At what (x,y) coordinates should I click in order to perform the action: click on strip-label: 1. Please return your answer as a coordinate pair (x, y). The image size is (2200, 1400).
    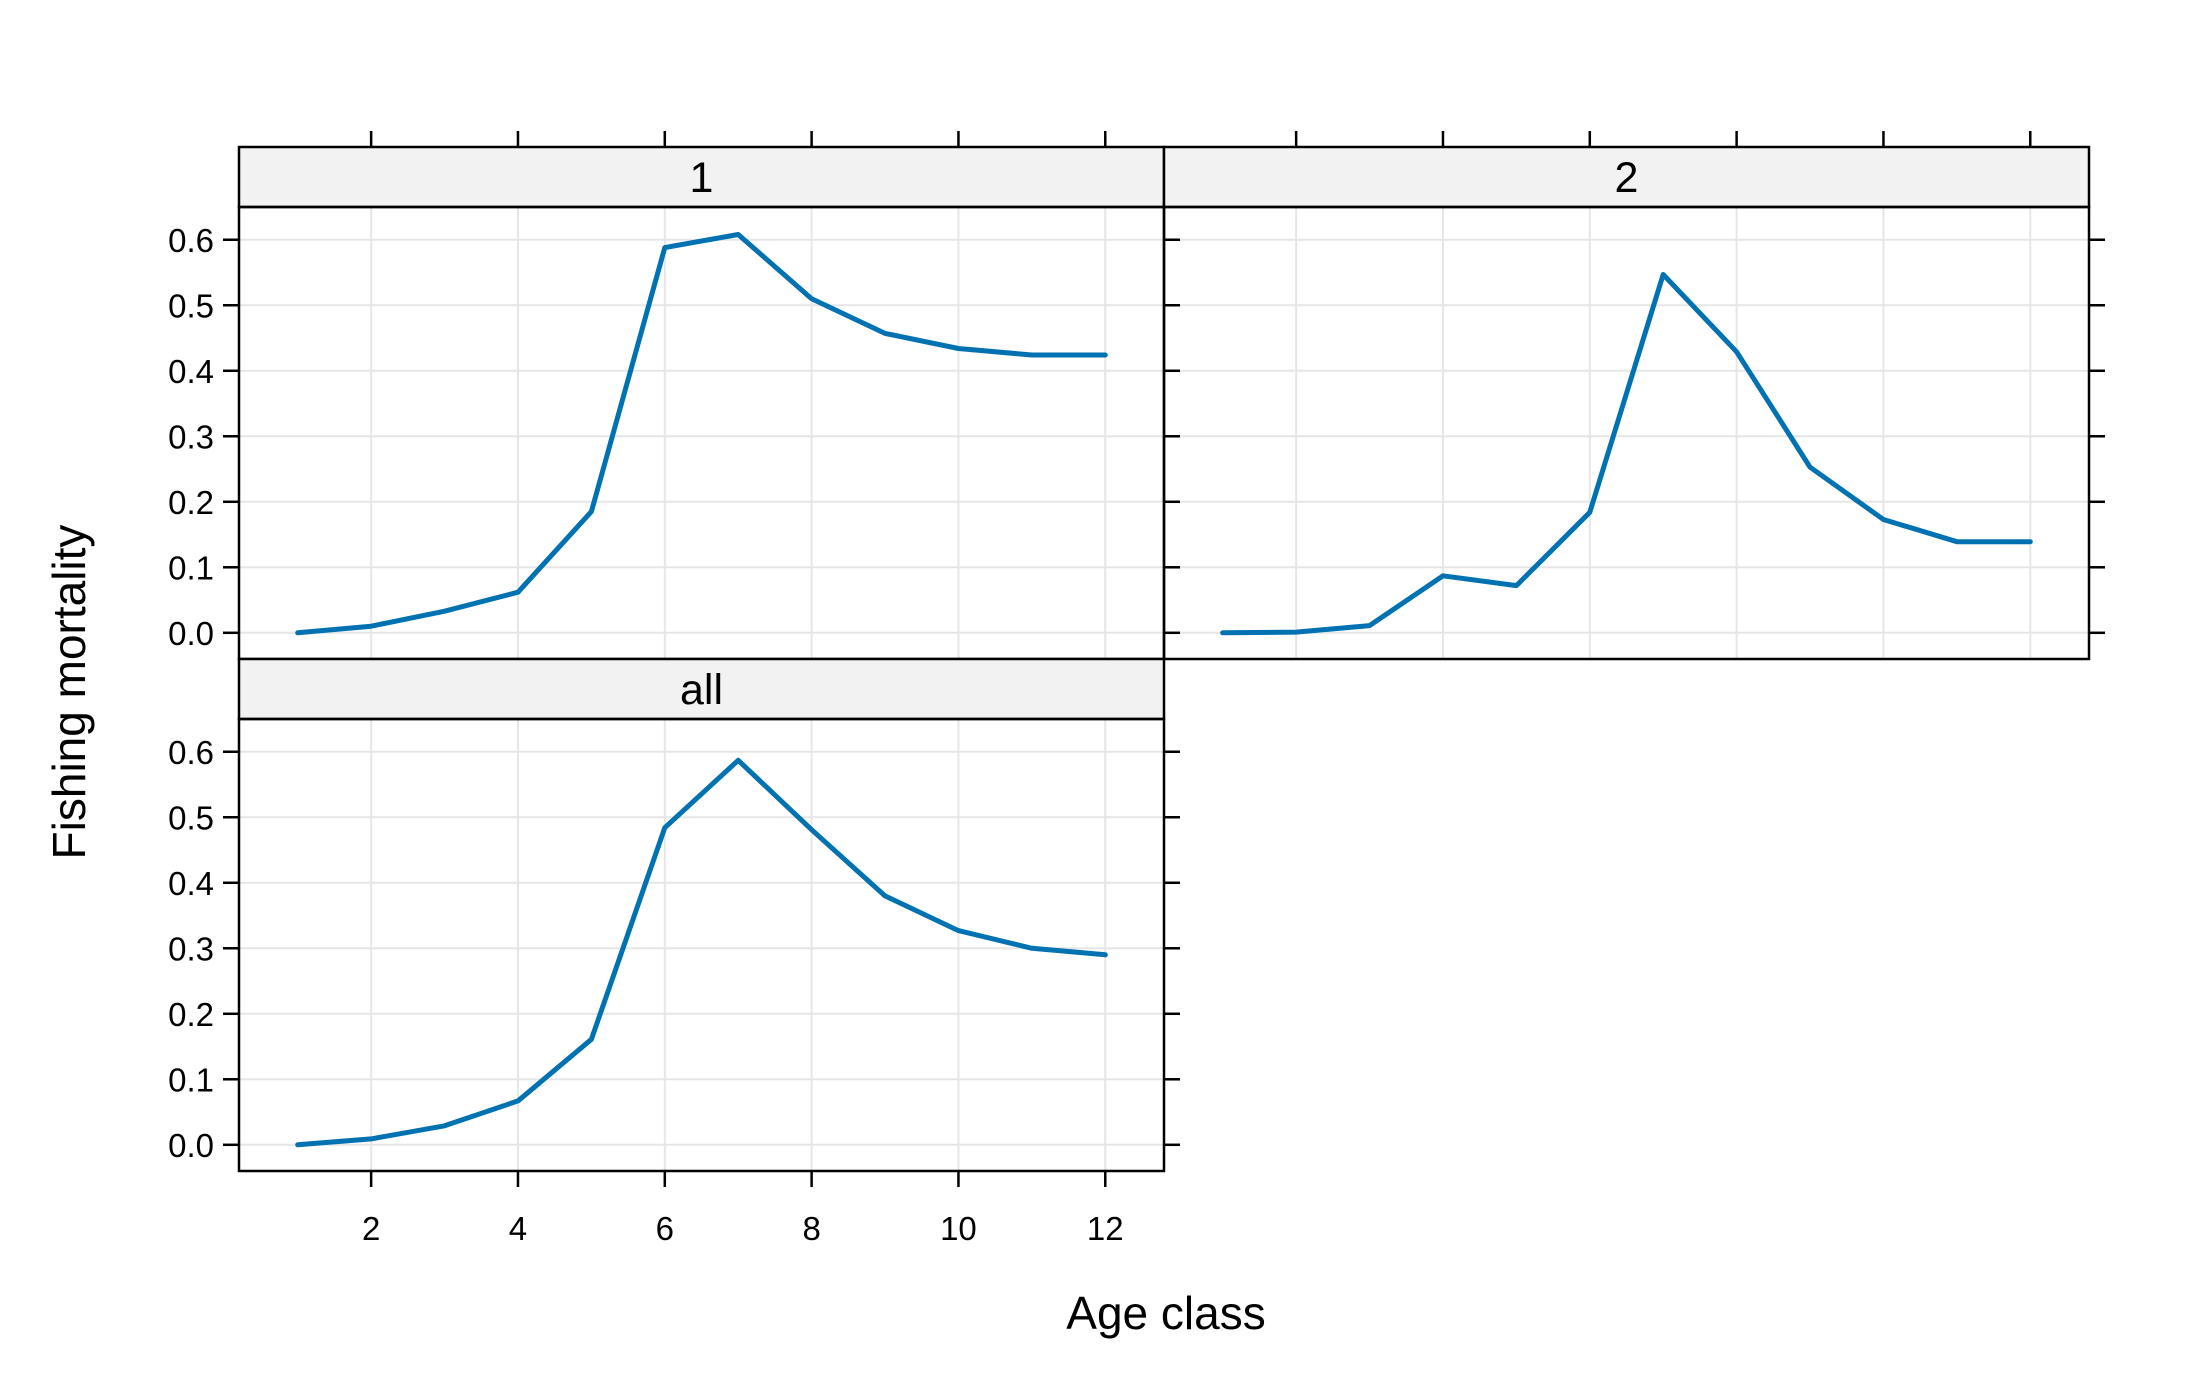
    Looking at the image, I should click on (702, 178).